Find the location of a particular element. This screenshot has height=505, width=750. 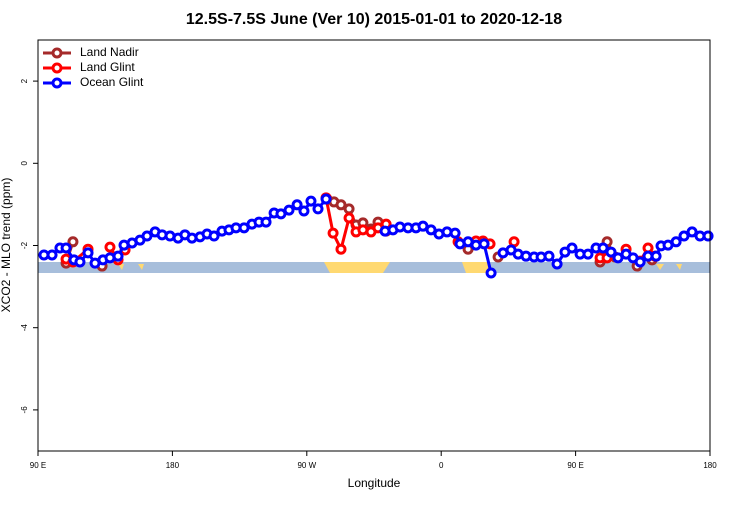

y-tick-label: 0 is located at coordinates (24, 163).